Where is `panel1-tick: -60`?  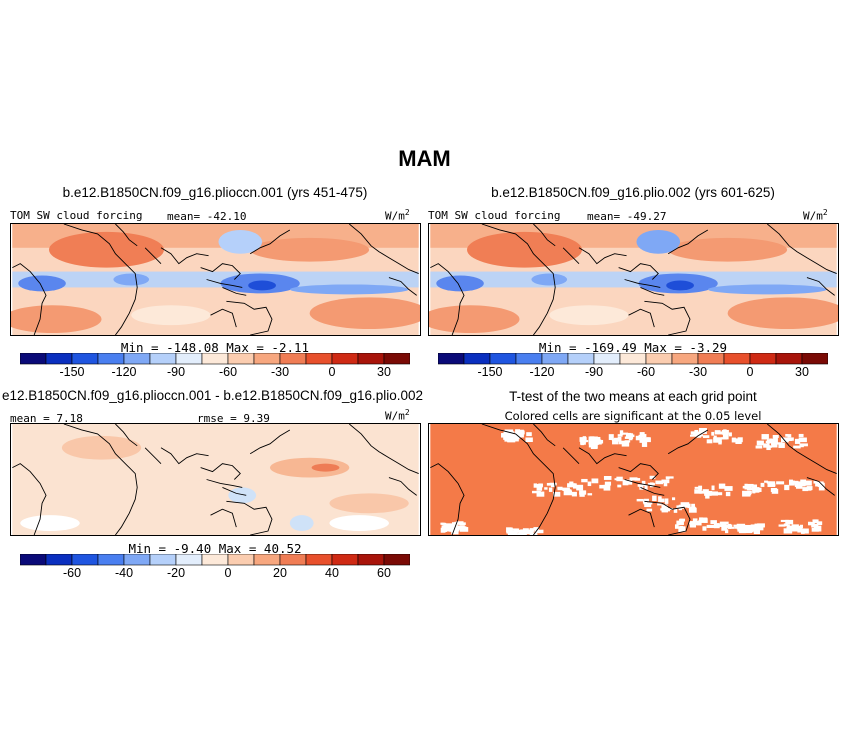 panel1-tick: -60 is located at coordinates (228, 372).